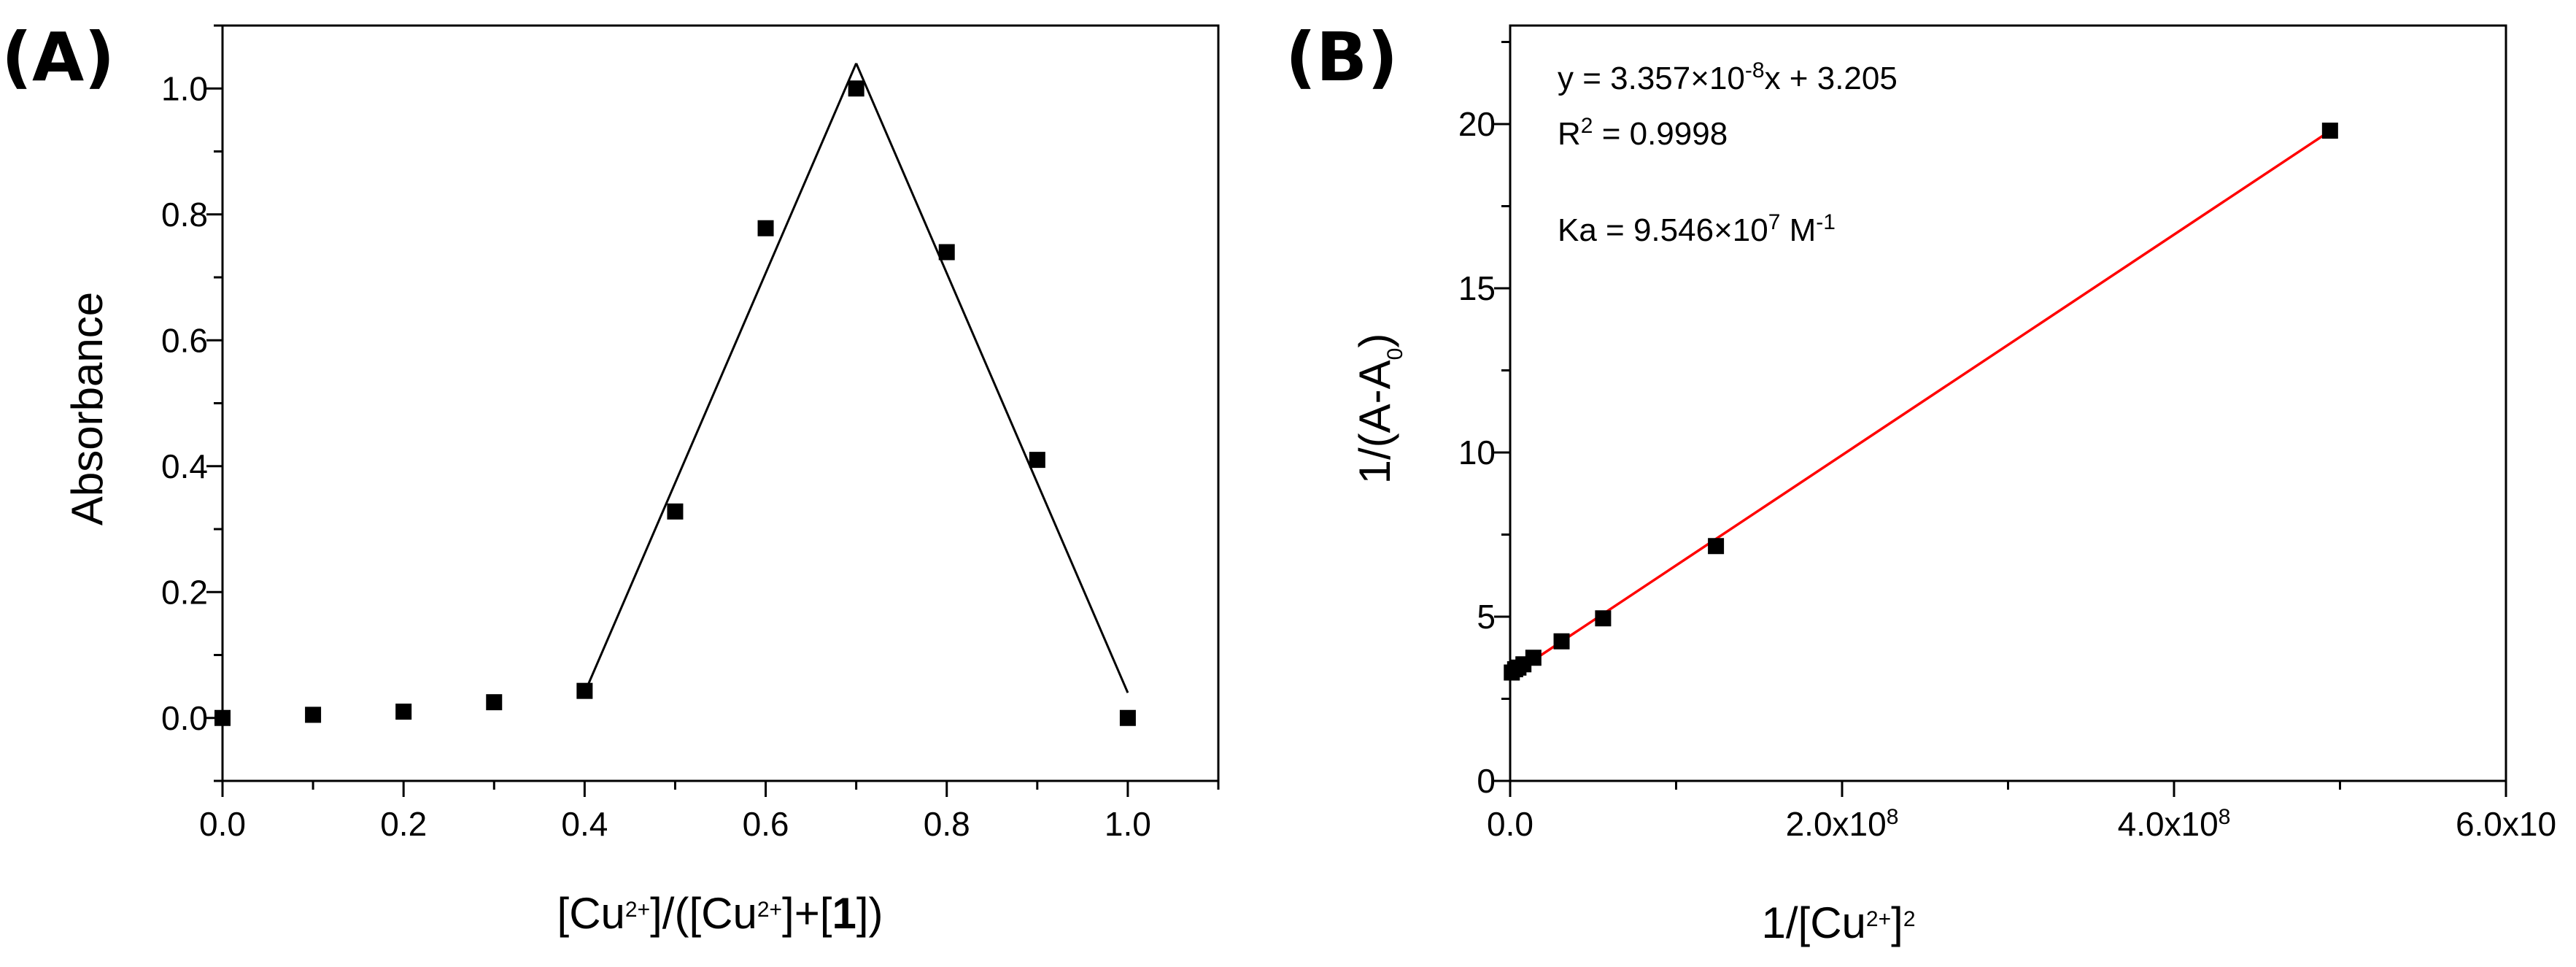 This screenshot has height=967, width=2576. I want to click on panel-b-y-axis-title: 1/(A-A0), so click(1378, 410).